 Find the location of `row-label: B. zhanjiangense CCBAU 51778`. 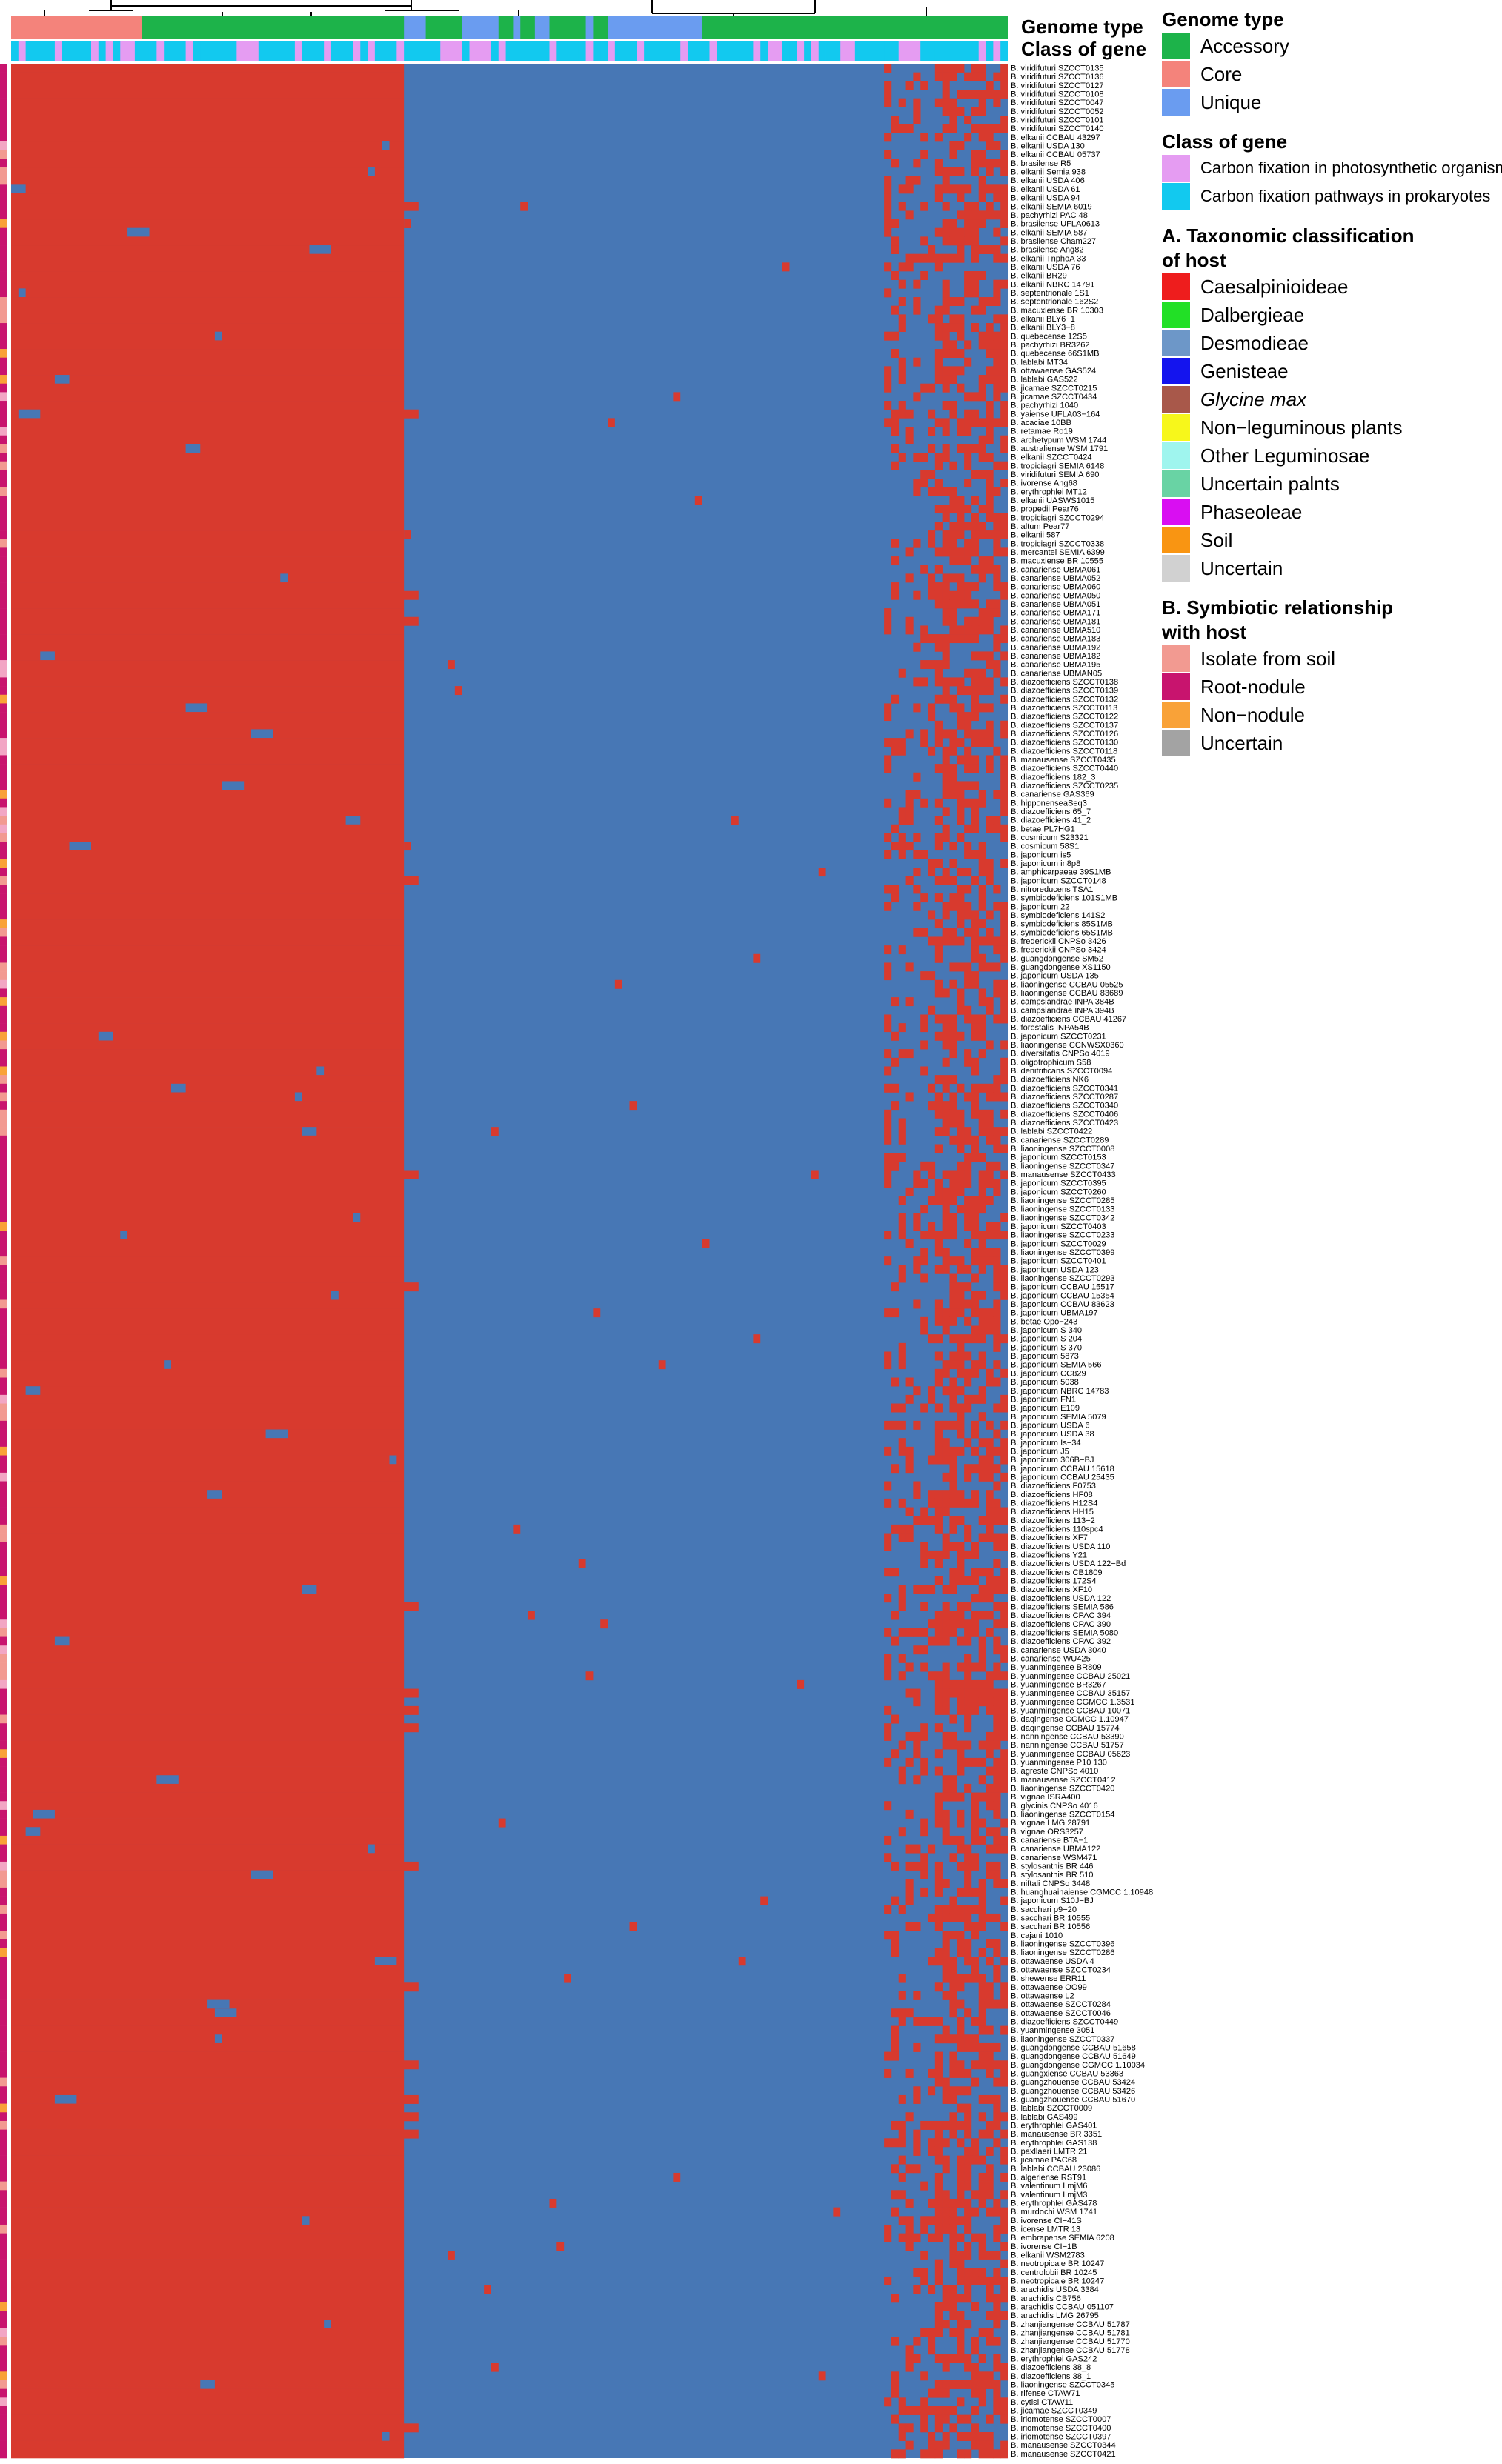

row-label: B. zhanjiangense CCBAU 51778 is located at coordinates (1070, 2351).